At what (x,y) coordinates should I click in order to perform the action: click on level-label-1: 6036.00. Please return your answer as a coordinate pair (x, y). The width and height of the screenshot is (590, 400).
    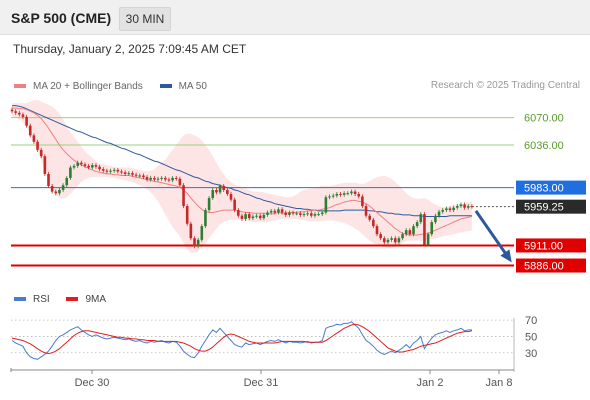
    Looking at the image, I should click on (544, 146).